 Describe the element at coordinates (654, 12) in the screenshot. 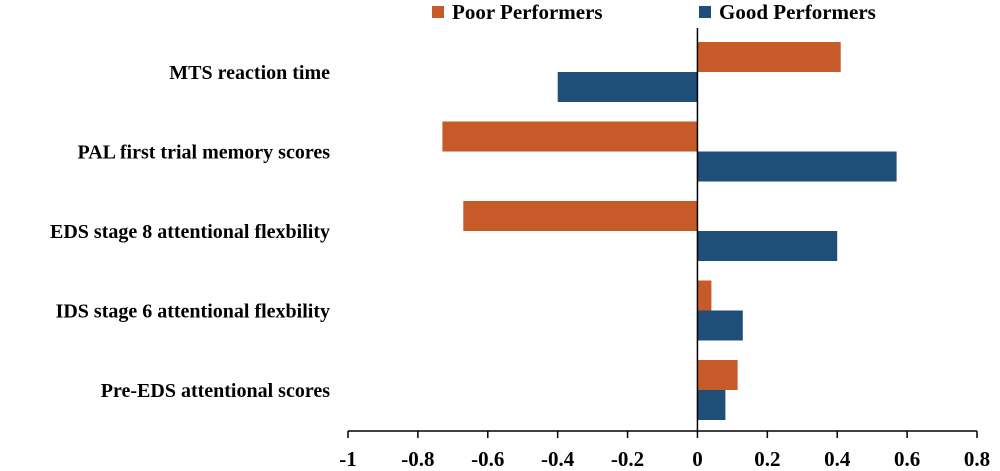

I see `legend: Poor Performers Good Performers` at that location.